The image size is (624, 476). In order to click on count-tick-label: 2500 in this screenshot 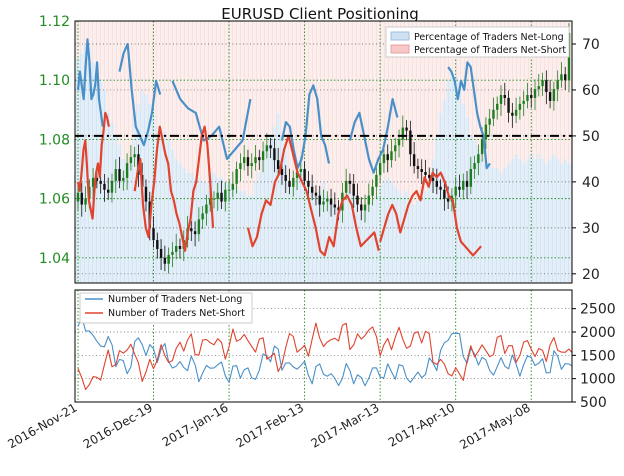, I will do `click(598, 310)`.